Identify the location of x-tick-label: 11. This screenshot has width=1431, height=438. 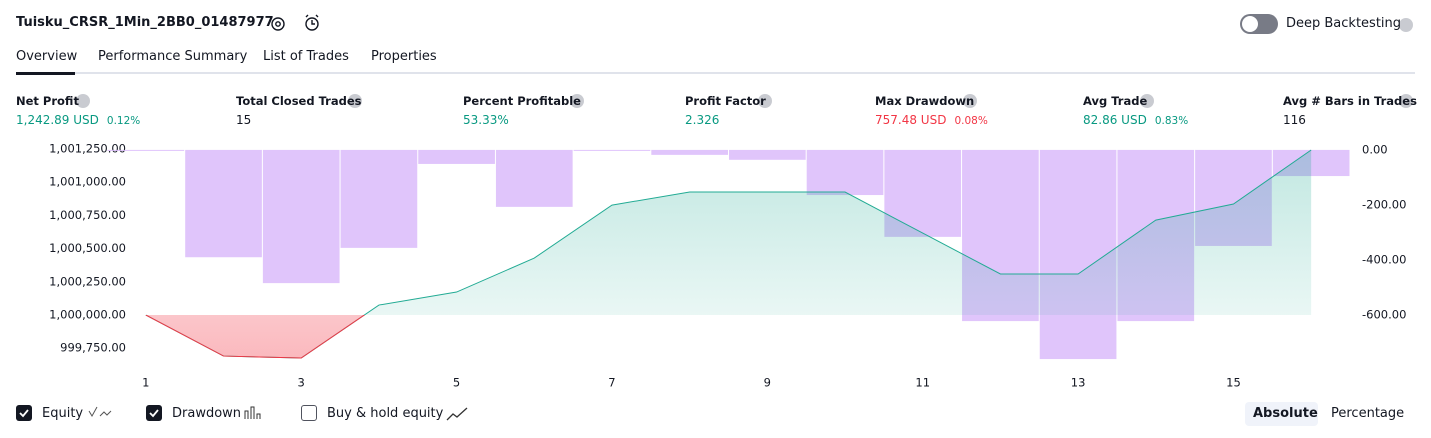
(922, 383).